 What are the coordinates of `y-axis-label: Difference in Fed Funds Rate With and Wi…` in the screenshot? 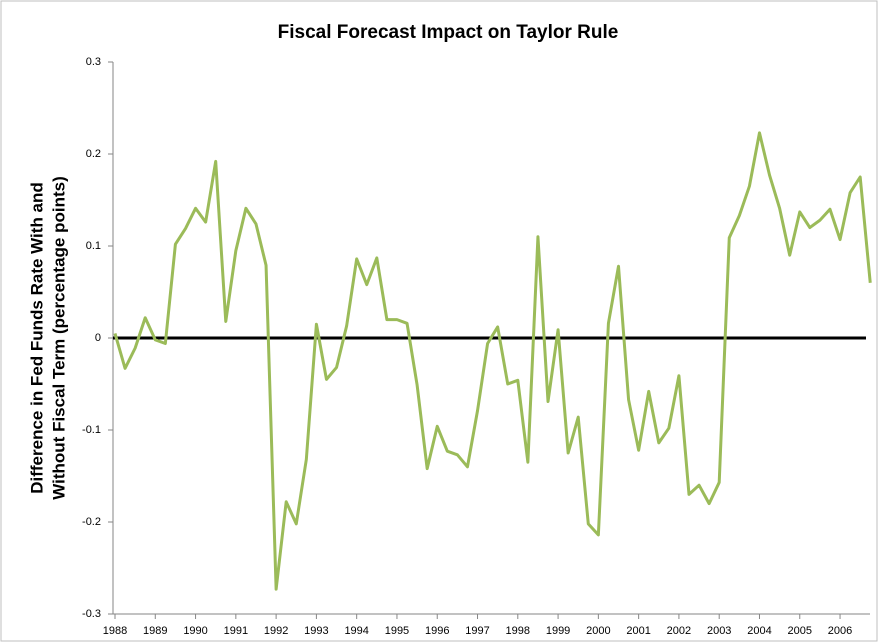 It's located at (47, 338).